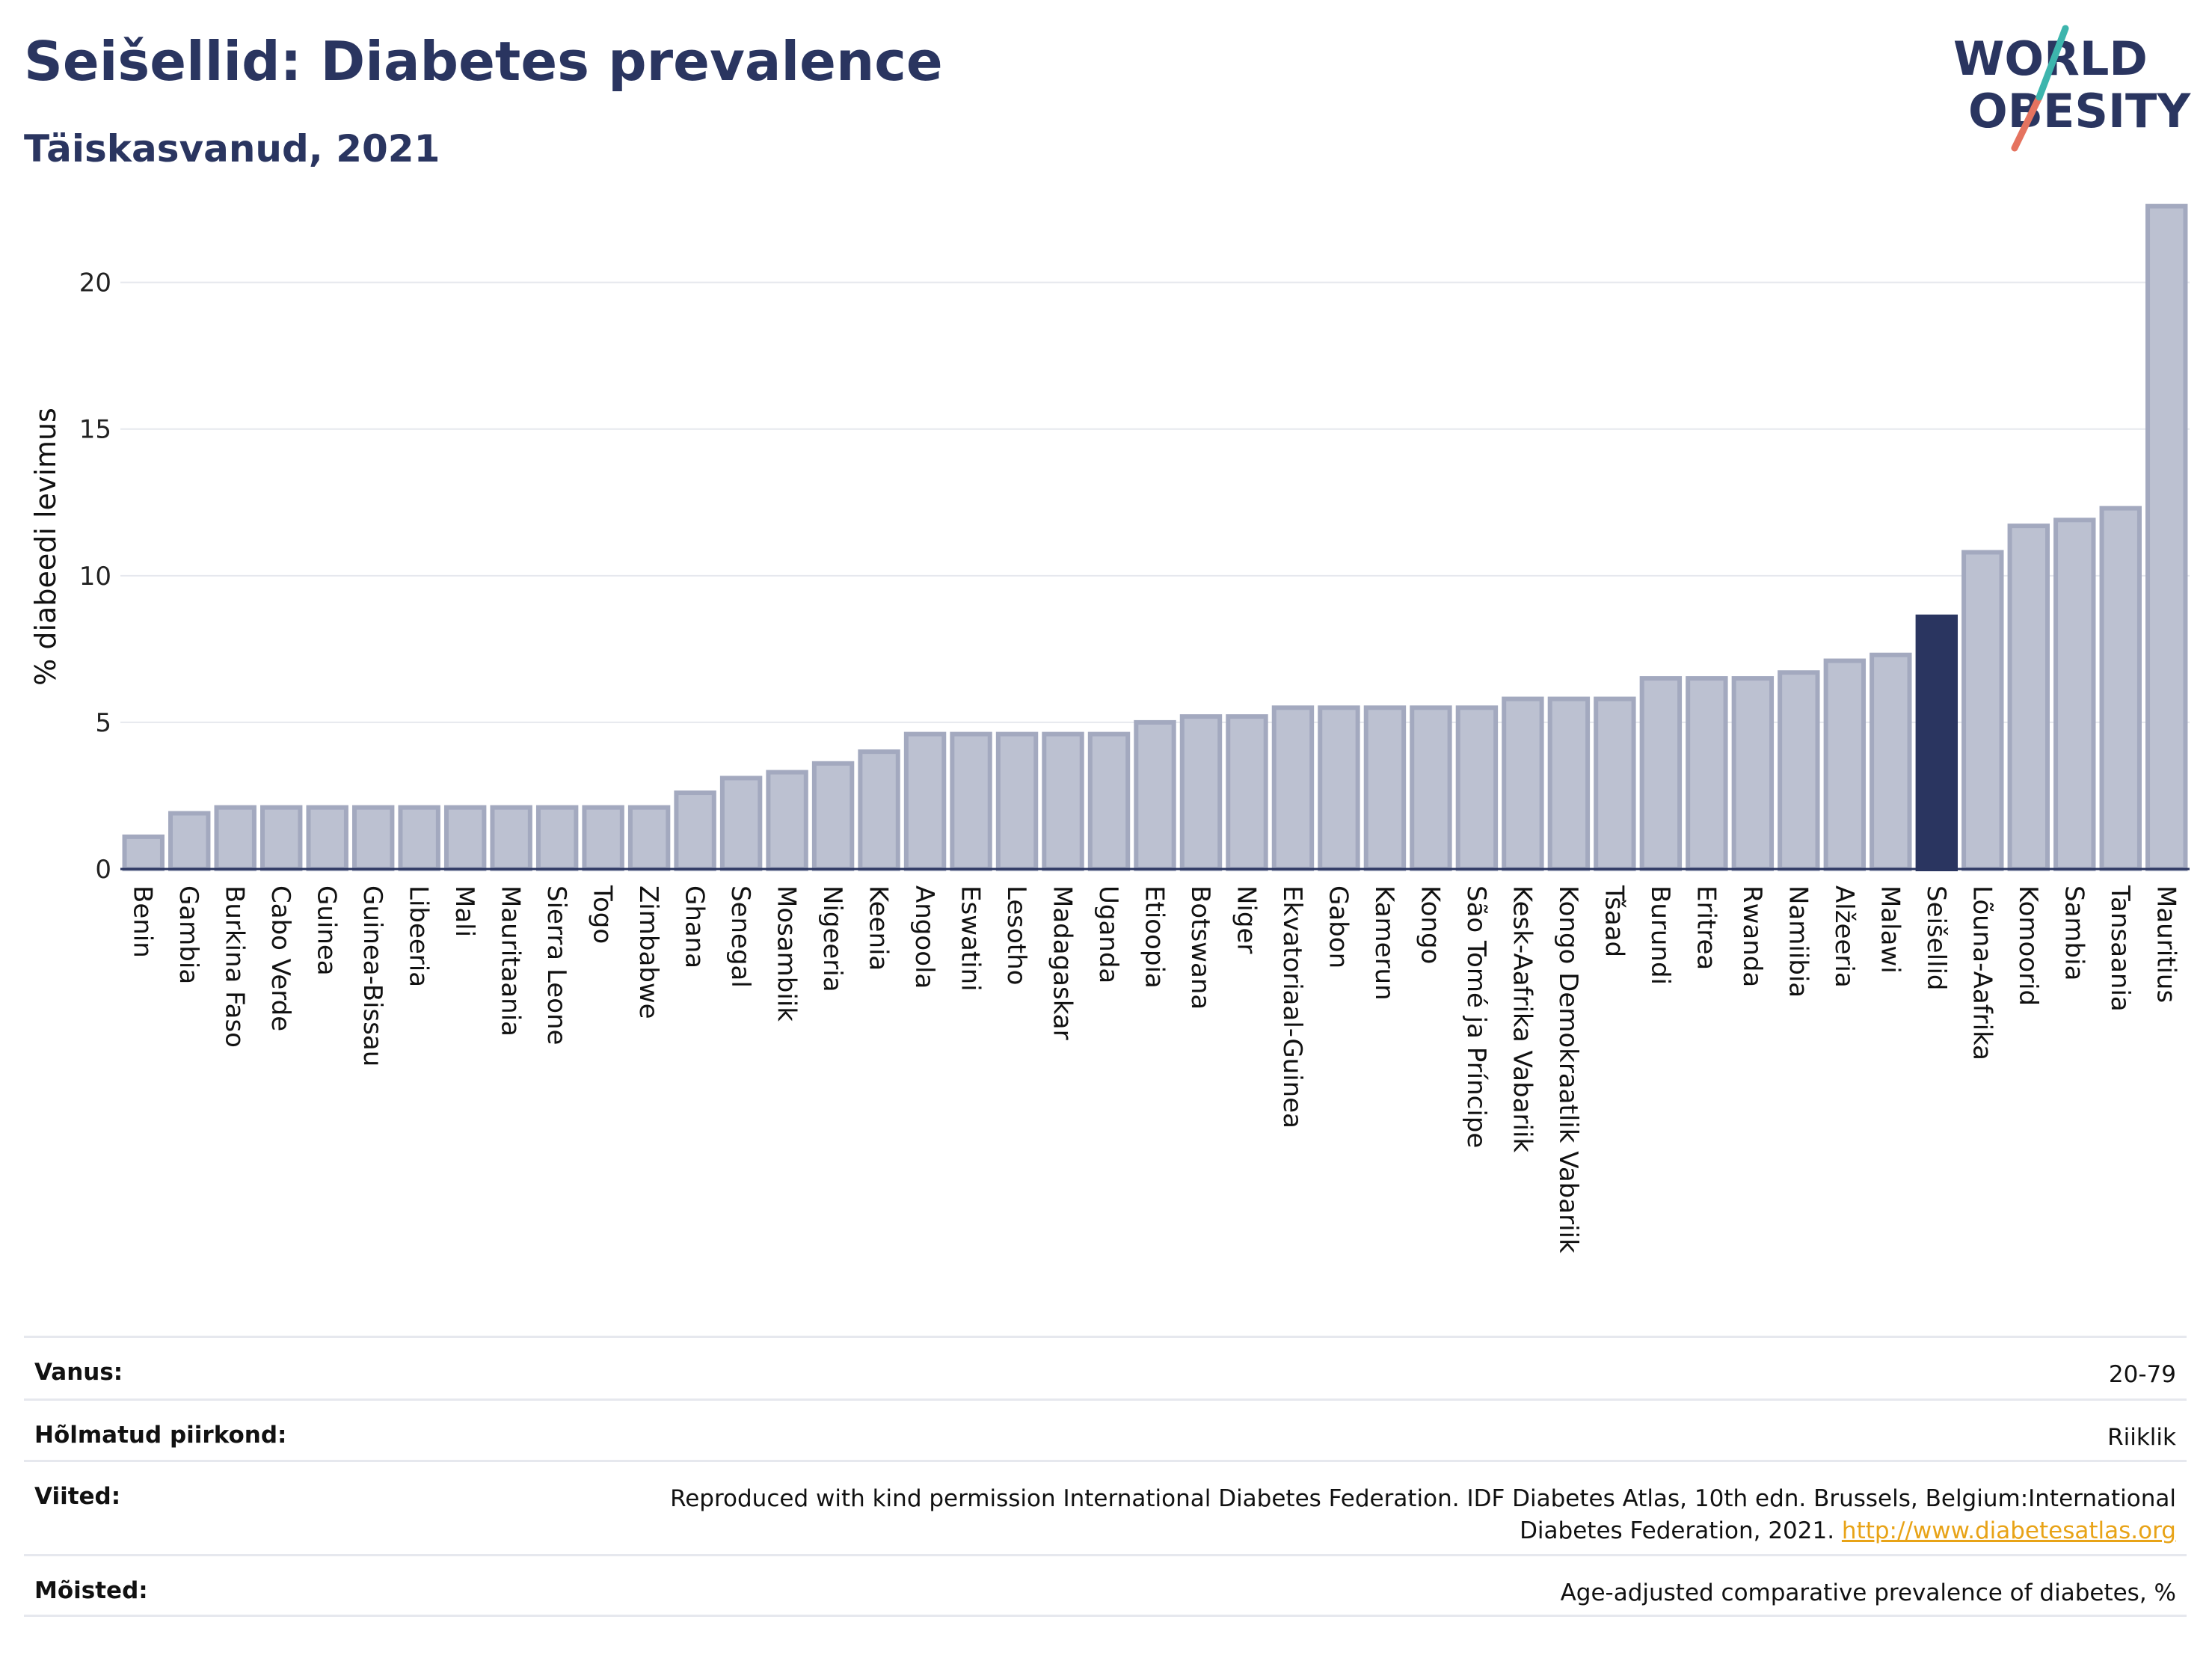 The height and width of the screenshot is (1655, 2212). I want to click on y-tick-label: 10, so click(95, 577).